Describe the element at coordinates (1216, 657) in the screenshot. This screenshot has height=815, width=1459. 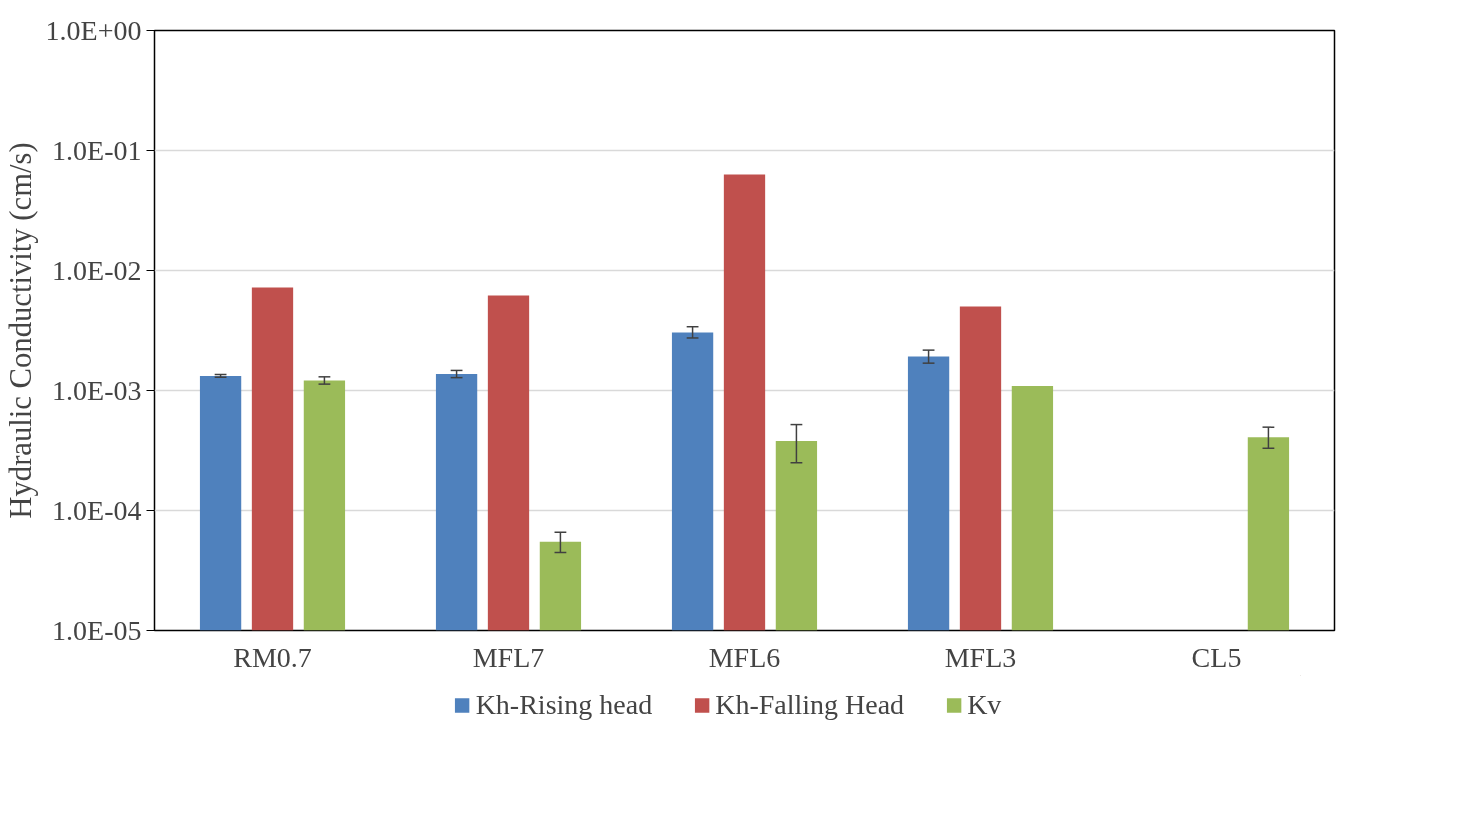
I see `x-tick-label: CL5` at that location.